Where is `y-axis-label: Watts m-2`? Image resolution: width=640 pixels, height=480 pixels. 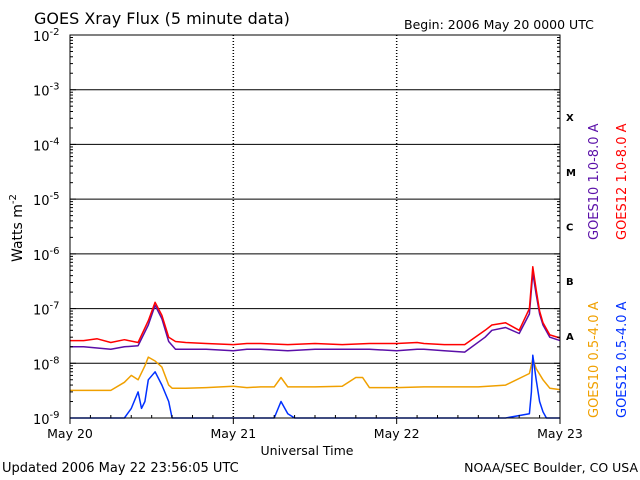
y-axis-label: Watts m-2 is located at coordinates (17, 228).